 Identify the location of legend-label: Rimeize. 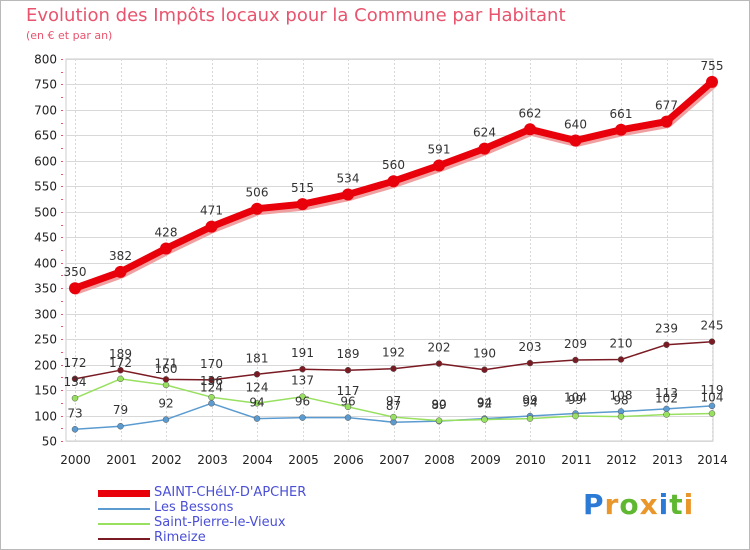
(180, 537).